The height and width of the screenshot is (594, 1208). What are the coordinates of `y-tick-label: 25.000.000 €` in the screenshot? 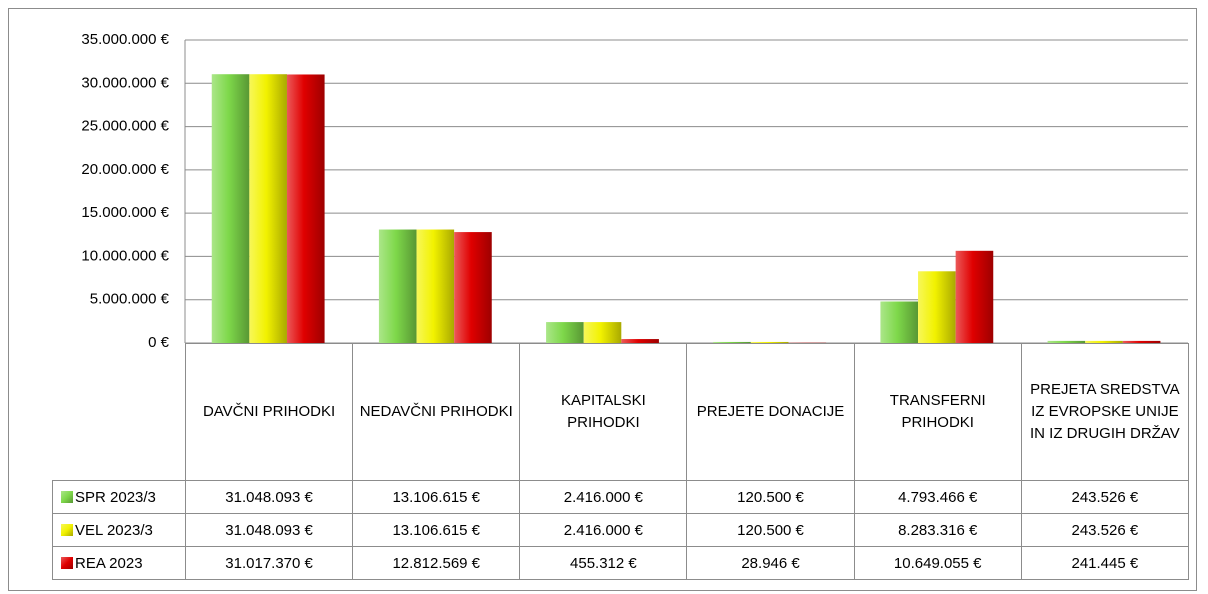 It's located at (125, 126).